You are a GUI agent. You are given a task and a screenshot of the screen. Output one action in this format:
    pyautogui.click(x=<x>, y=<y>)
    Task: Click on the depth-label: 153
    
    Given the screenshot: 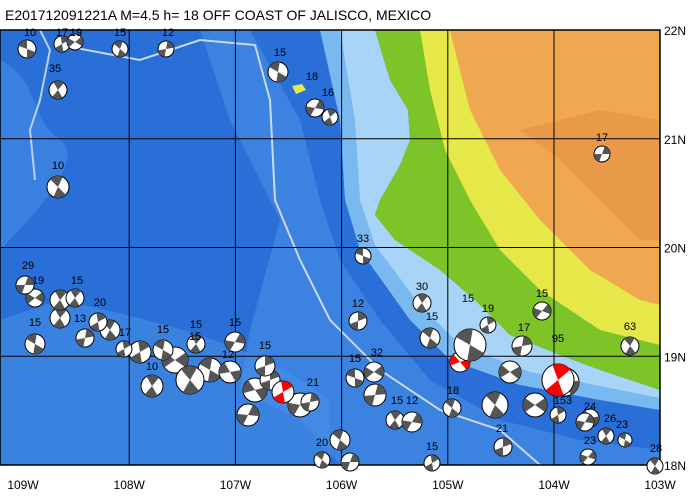 What is the action you would take?
    pyautogui.click(x=563, y=401)
    